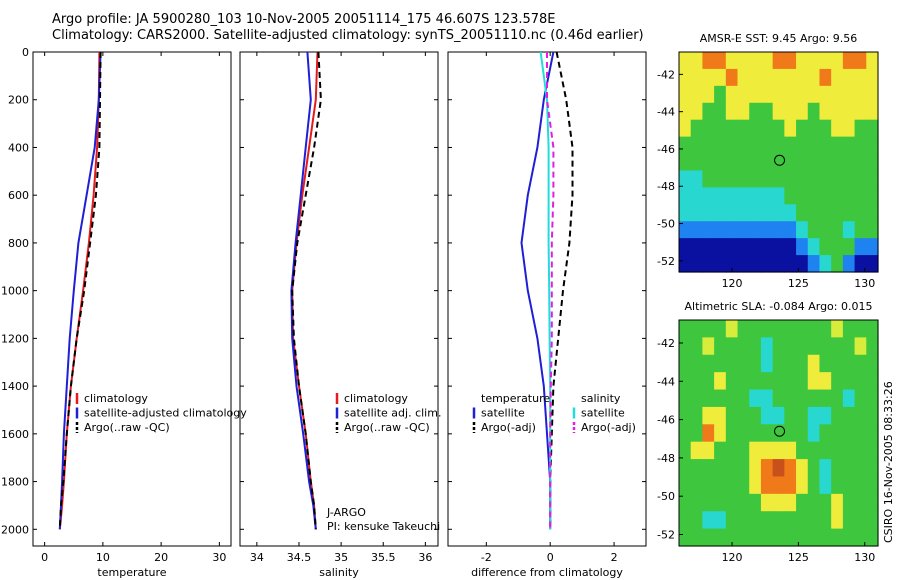 The height and width of the screenshot is (580, 900). What do you see at coordinates (732, 283) in the screenshot?
I see `x-tick-label: 120` at bounding box center [732, 283].